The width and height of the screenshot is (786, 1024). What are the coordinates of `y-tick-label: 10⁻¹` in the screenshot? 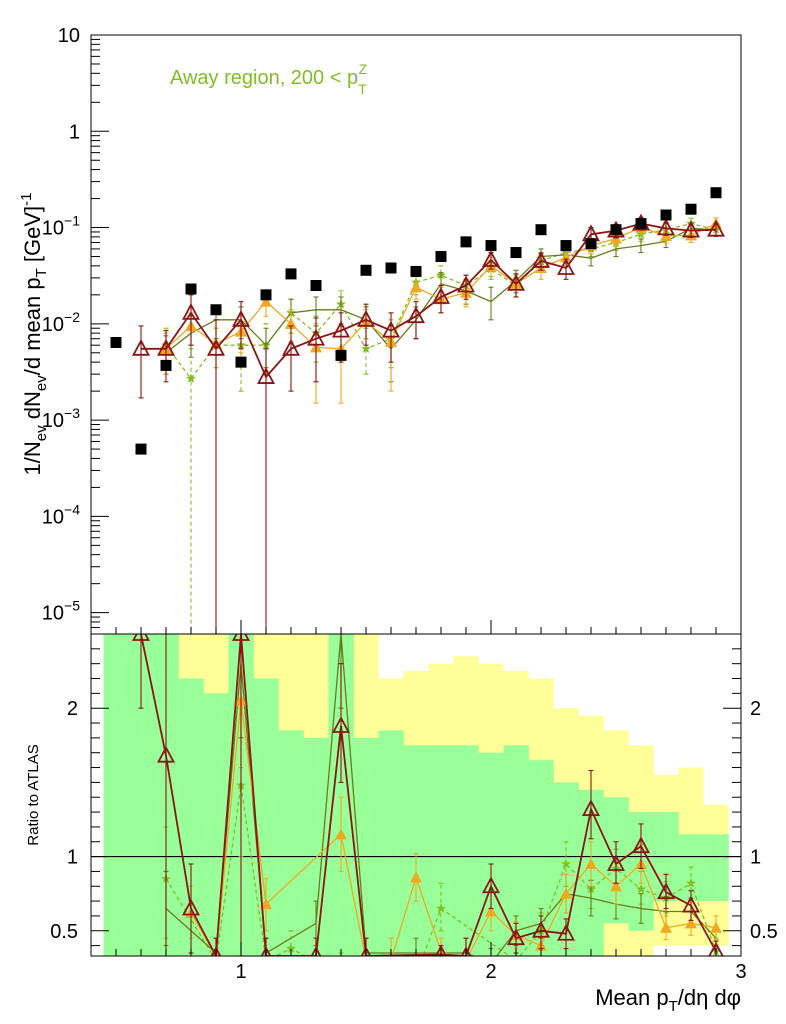 It's located at (61, 226).